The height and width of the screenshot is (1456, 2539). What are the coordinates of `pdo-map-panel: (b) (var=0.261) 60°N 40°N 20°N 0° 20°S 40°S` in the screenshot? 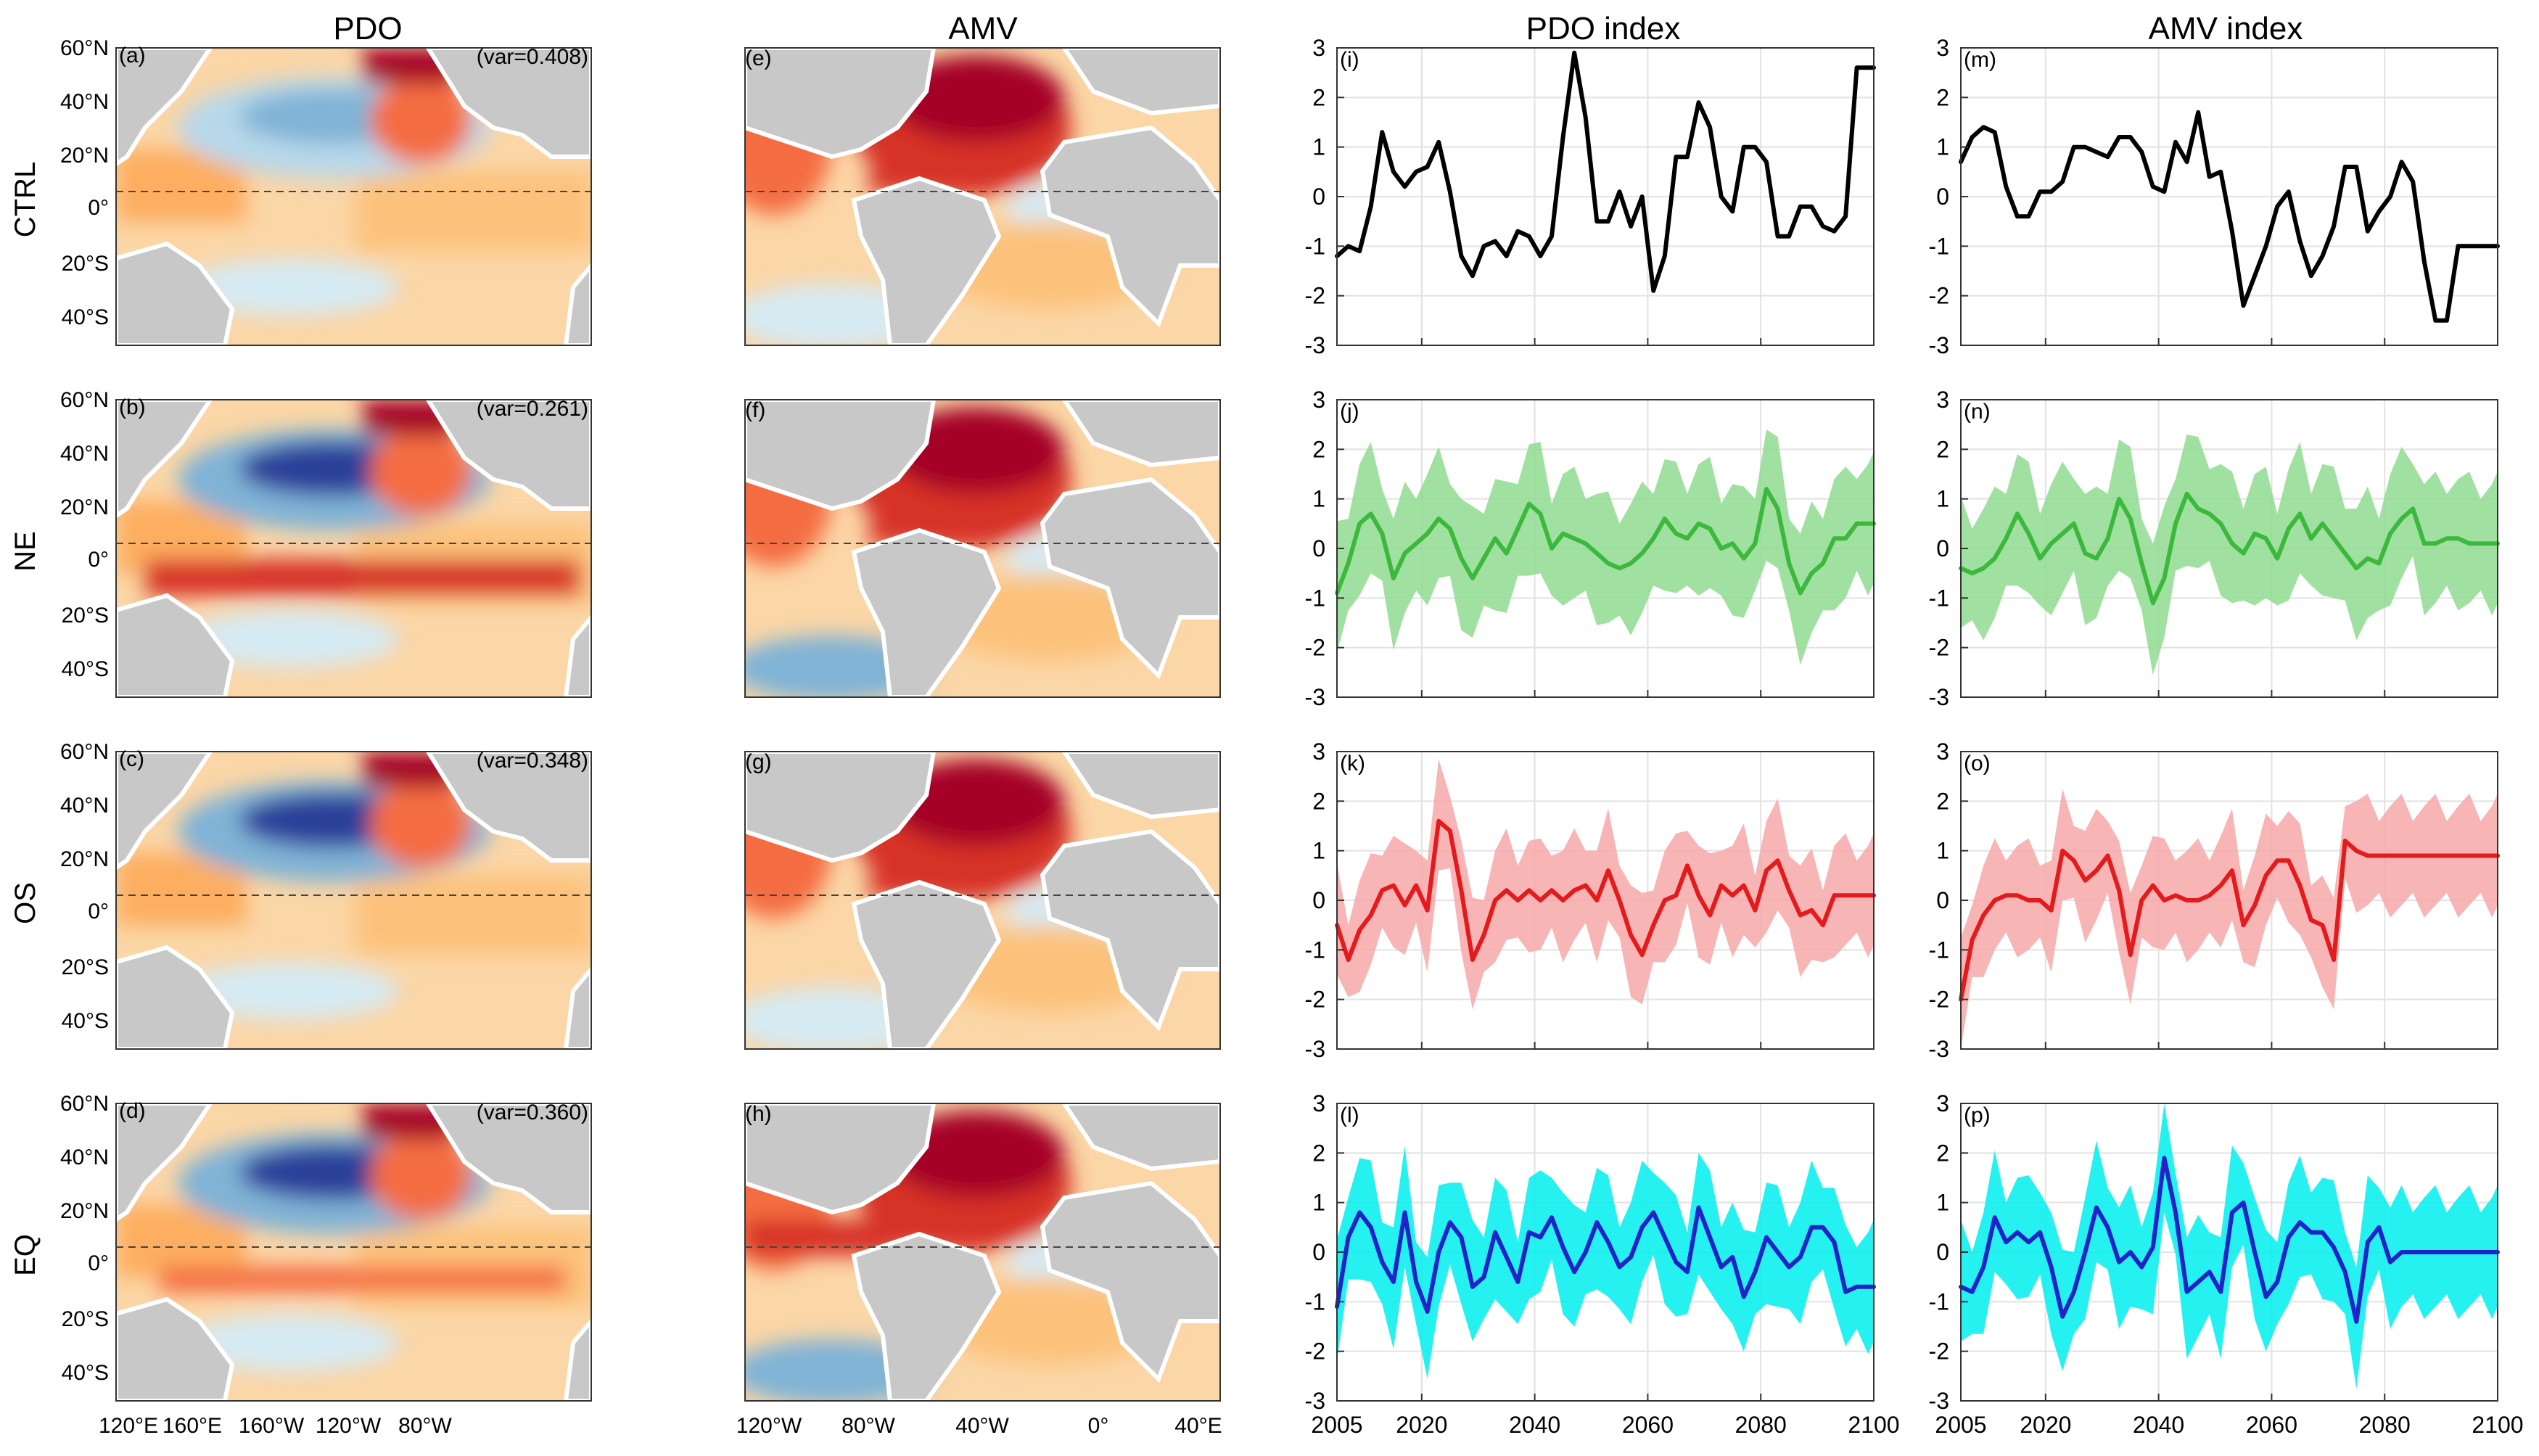 It's located at (326, 543).